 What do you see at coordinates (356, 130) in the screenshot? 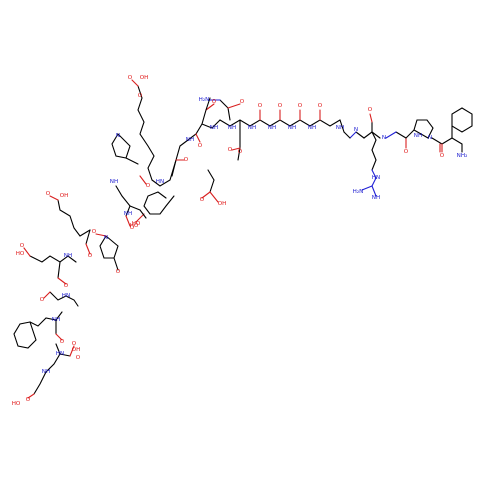
I see `atom-n-methyl: N` at bounding box center [356, 130].